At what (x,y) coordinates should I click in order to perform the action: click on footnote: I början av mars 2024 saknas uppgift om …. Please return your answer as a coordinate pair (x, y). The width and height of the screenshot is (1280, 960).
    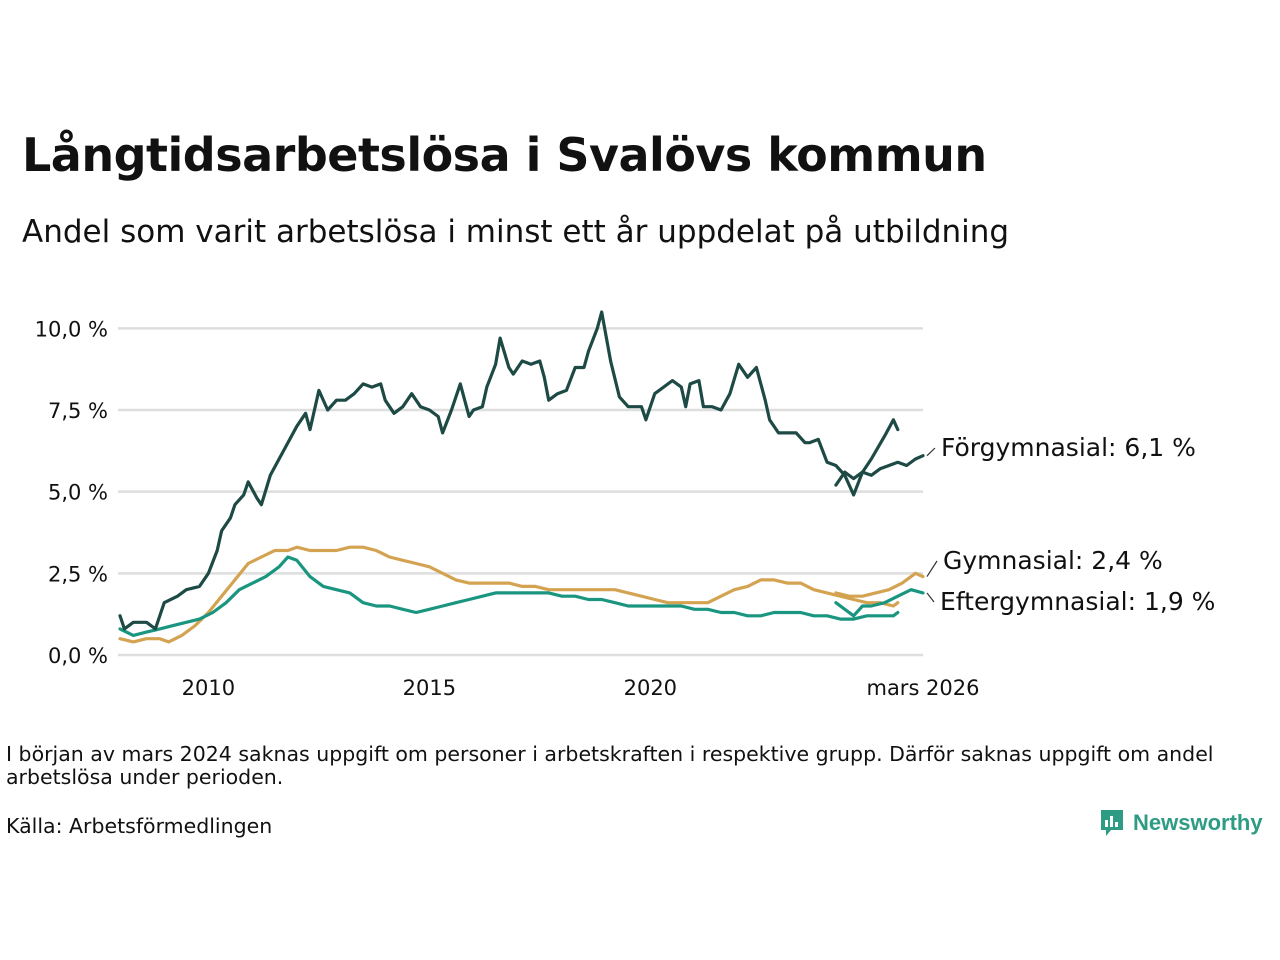
    Looking at the image, I should click on (610, 765).